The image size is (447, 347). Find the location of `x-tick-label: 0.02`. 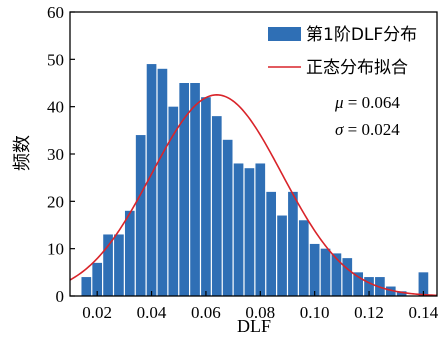

x-tick-label: 0.02 is located at coordinates (97, 312).